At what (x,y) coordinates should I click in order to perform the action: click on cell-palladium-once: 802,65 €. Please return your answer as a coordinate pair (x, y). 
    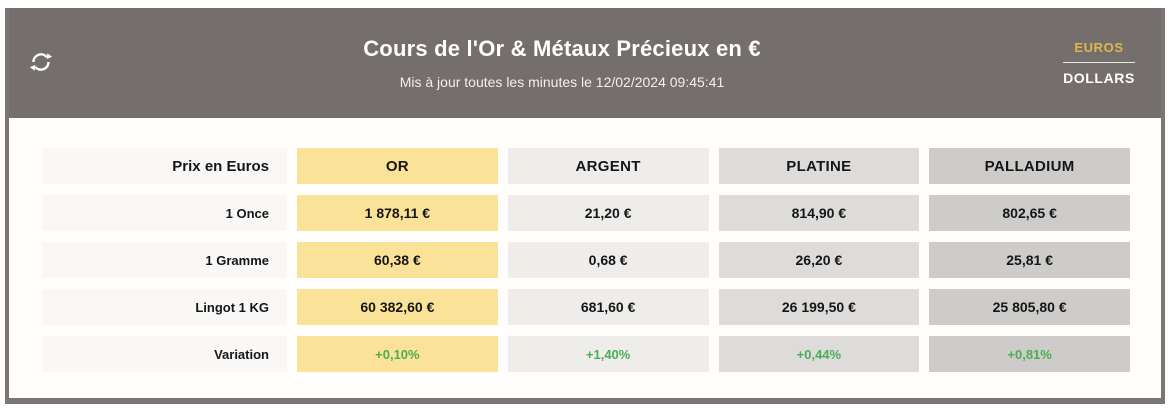
    Looking at the image, I should click on (1029, 213).